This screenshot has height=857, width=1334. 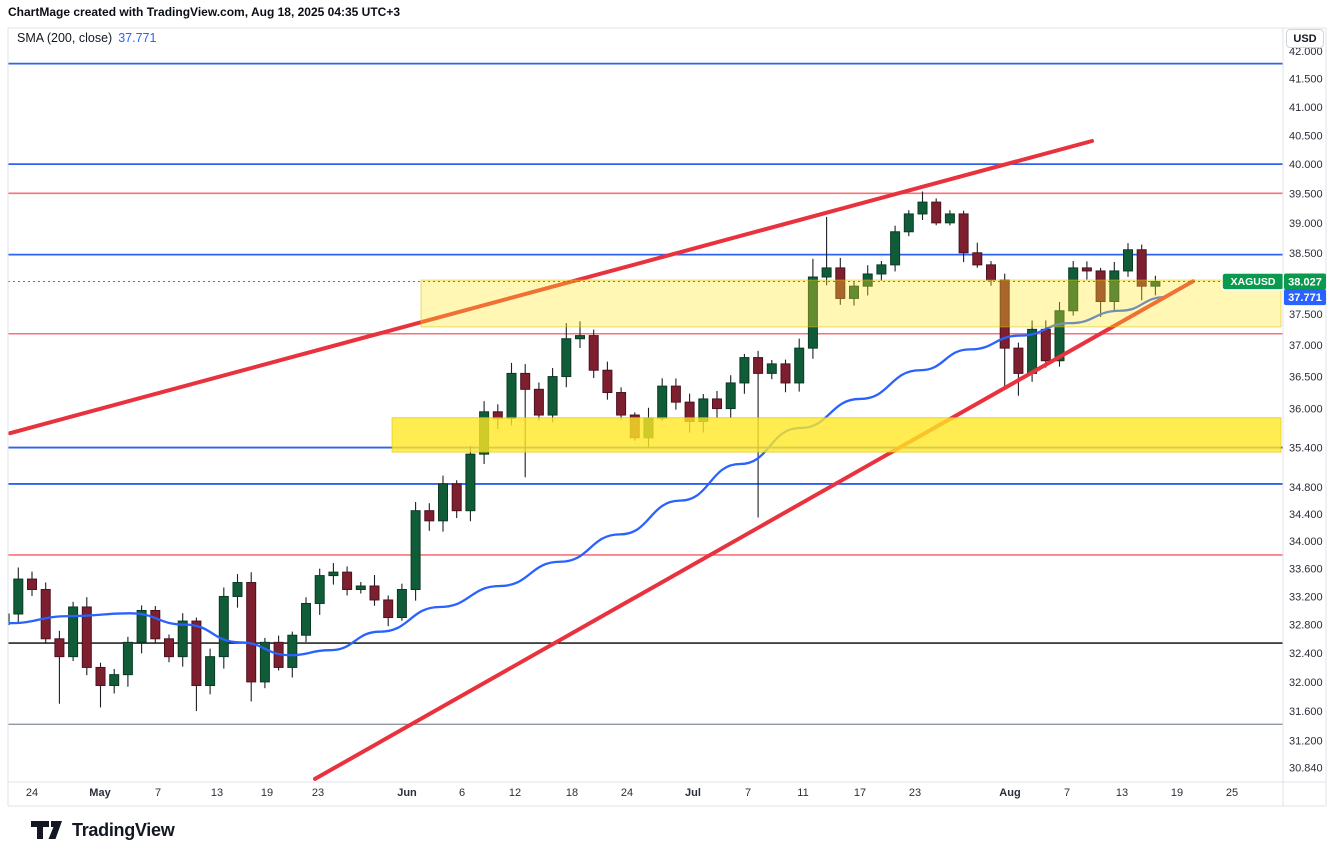 What do you see at coordinates (693, 793) in the screenshot?
I see `x-axis-tick: Jul` at bounding box center [693, 793].